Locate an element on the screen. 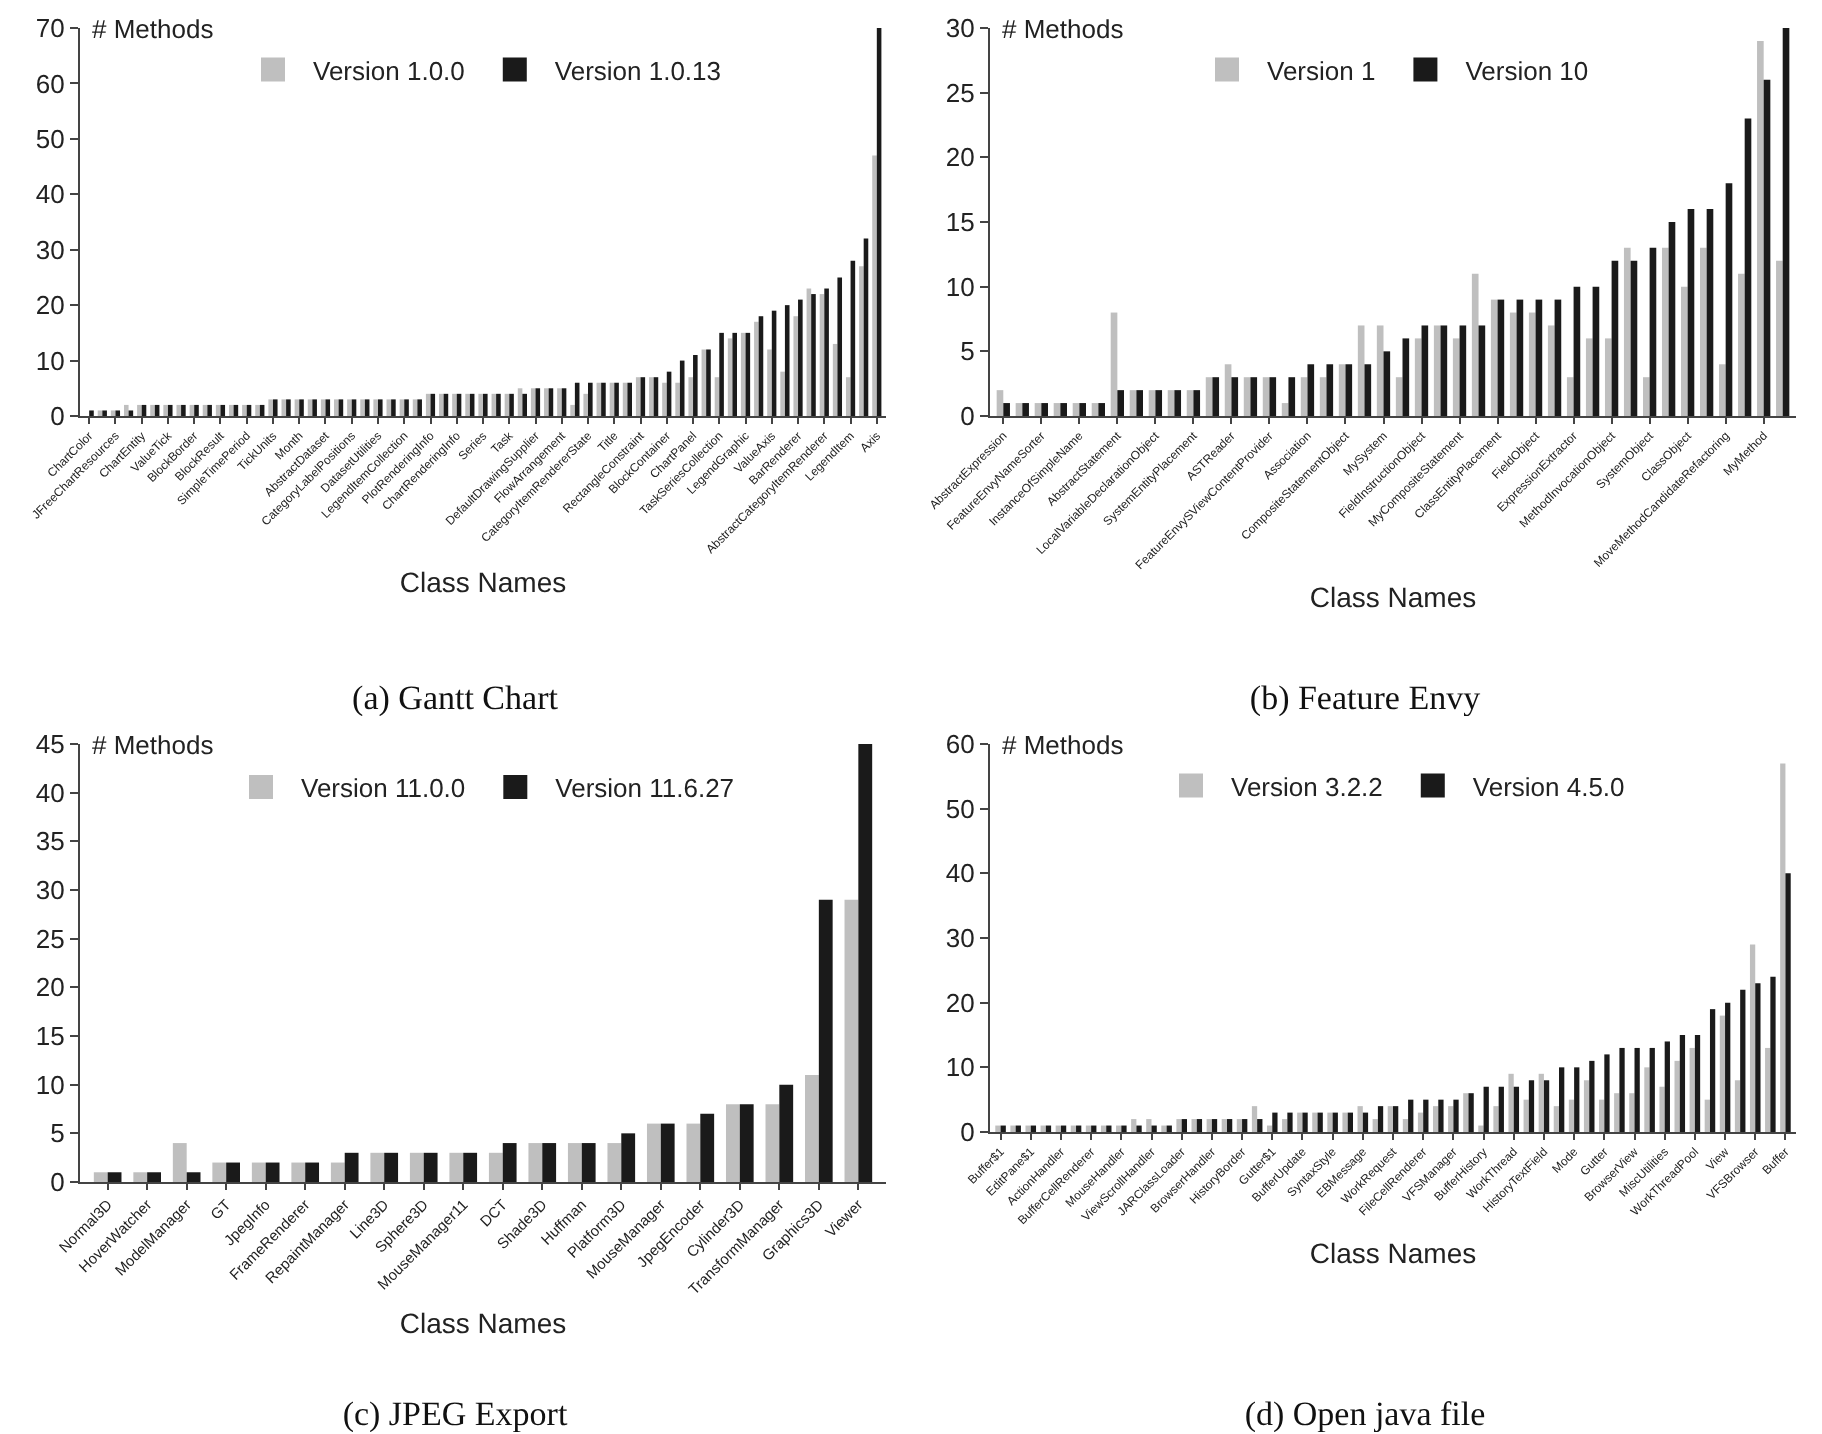 The width and height of the screenshot is (1822, 1434). legend-label: Version 11.6.27 is located at coordinates (645, 788).